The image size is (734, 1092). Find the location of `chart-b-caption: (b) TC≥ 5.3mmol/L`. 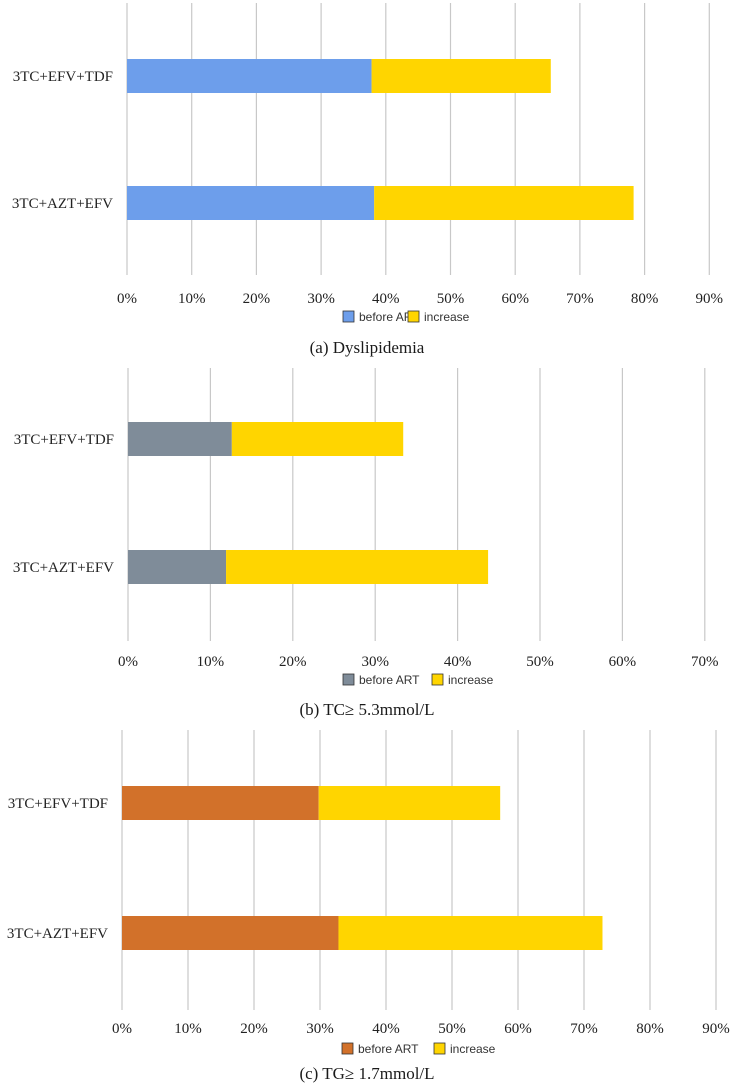

chart-b-caption: (b) TC≥ 5.3mmol/L is located at coordinates (367, 709).